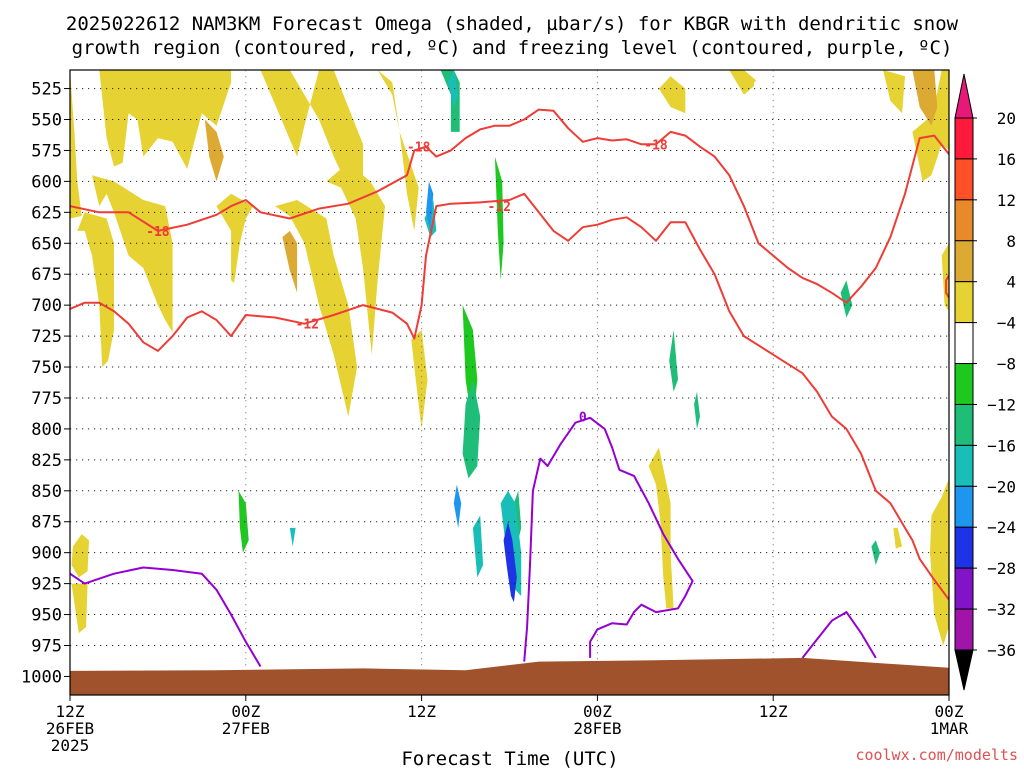  I want to click on y-tick-label: 750, so click(46, 368).